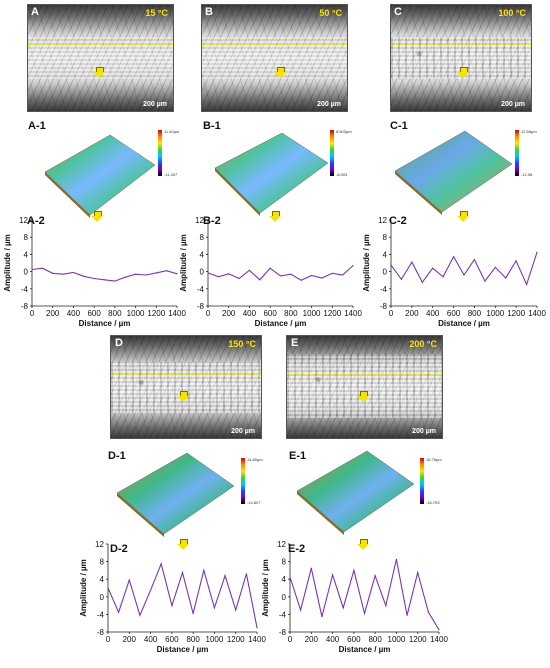  What do you see at coordinates (385, 272) in the screenshot?
I see `y-tick-label: 0` at bounding box center [385, 272].